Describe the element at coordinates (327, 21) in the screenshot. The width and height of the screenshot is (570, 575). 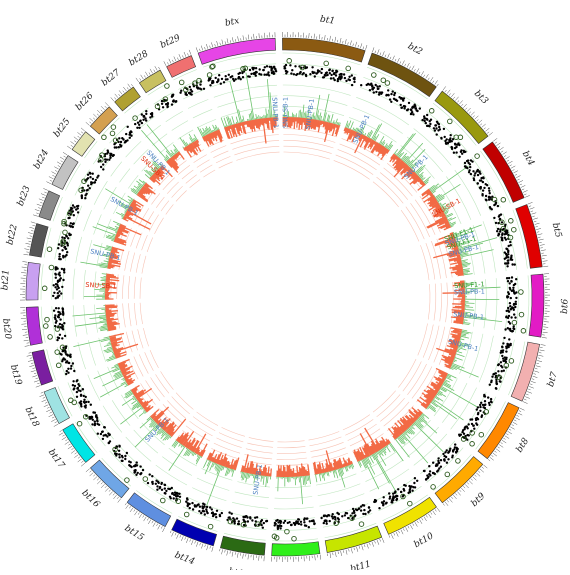
I see `chromosome-label: bt1` at that location.